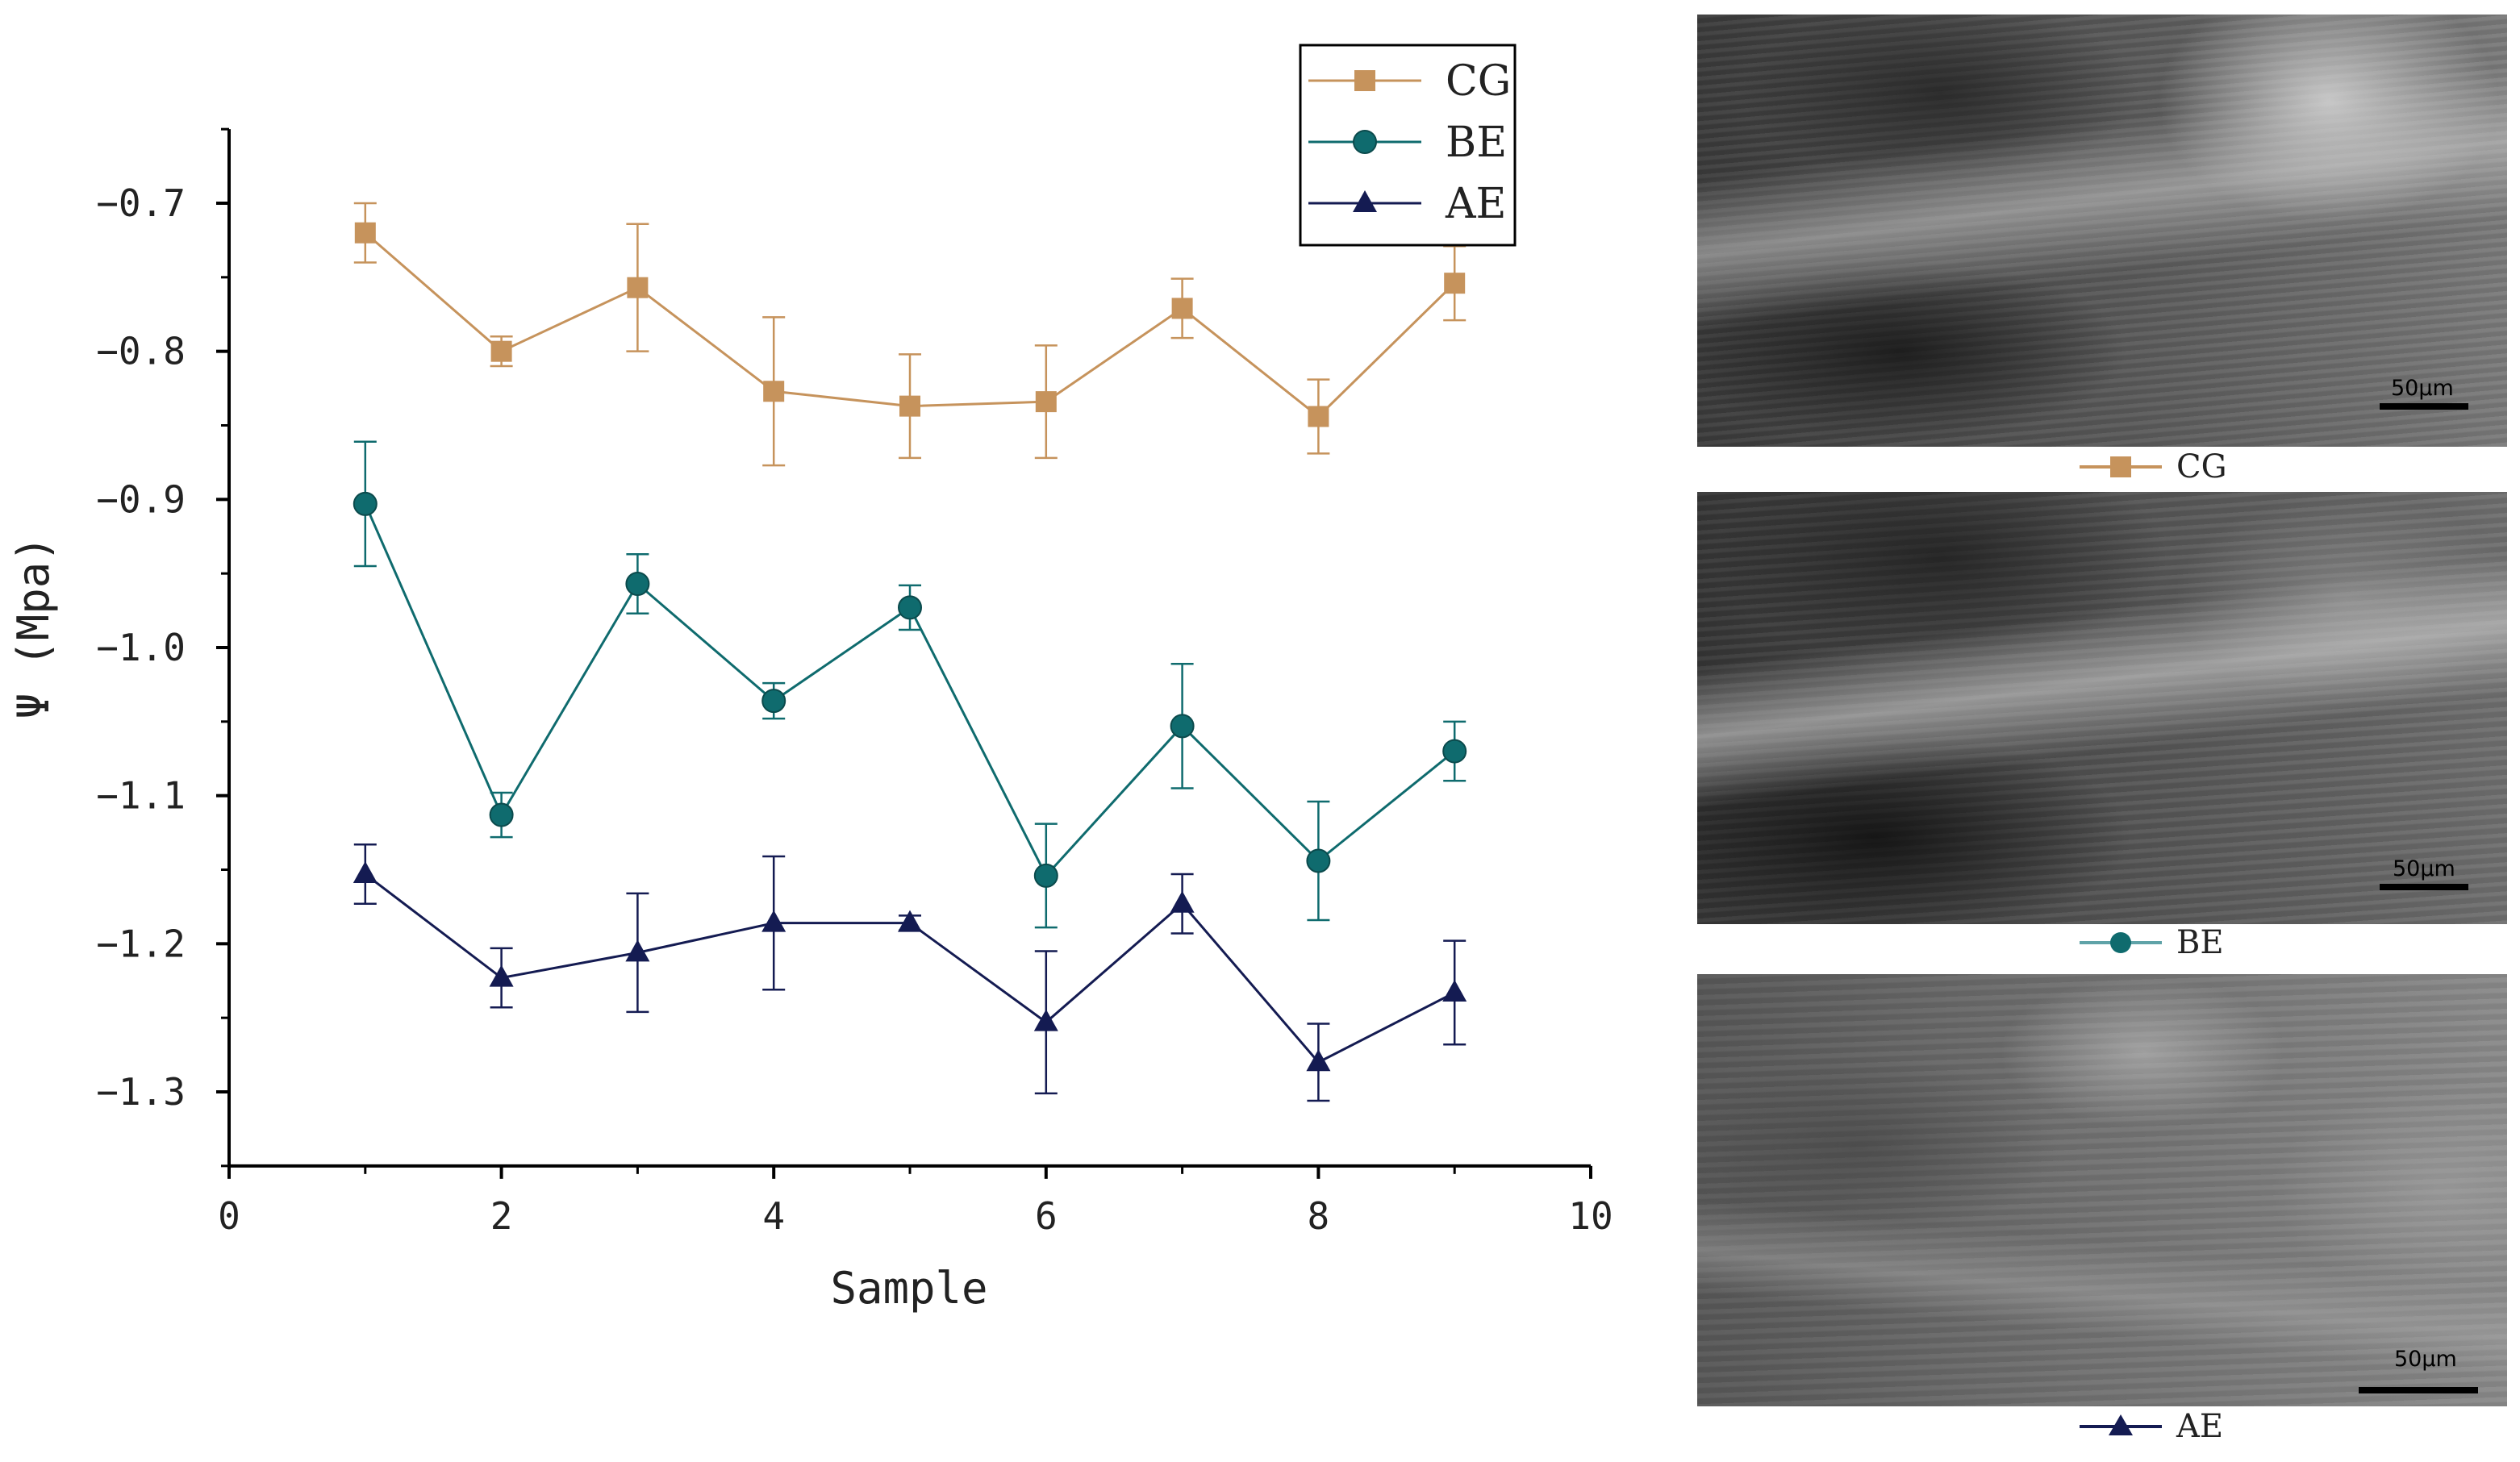 The image size is (2520, 1462). I want to click on series-line-be, so click(910, 690).